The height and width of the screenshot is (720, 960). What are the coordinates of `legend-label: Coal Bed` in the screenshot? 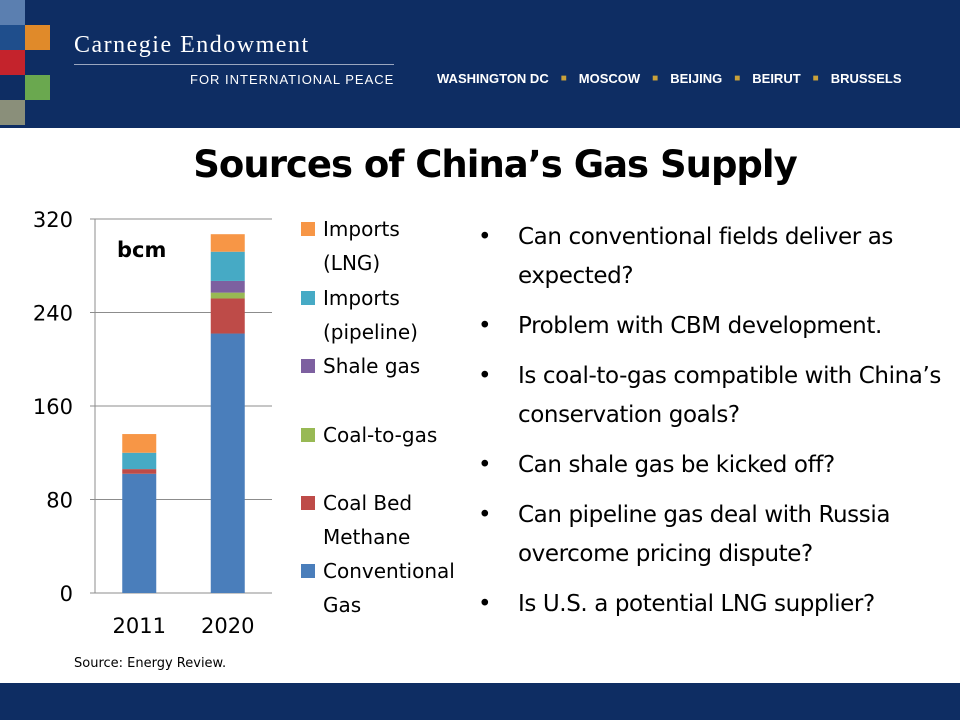 It's located at (367, 503).